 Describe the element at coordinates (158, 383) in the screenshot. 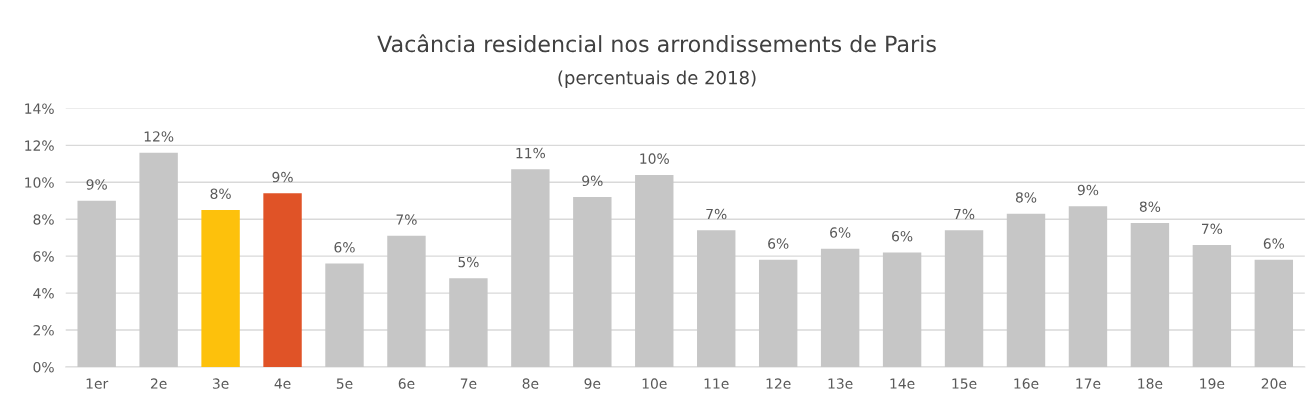

I see `x-tick-label: 2e` at that location.